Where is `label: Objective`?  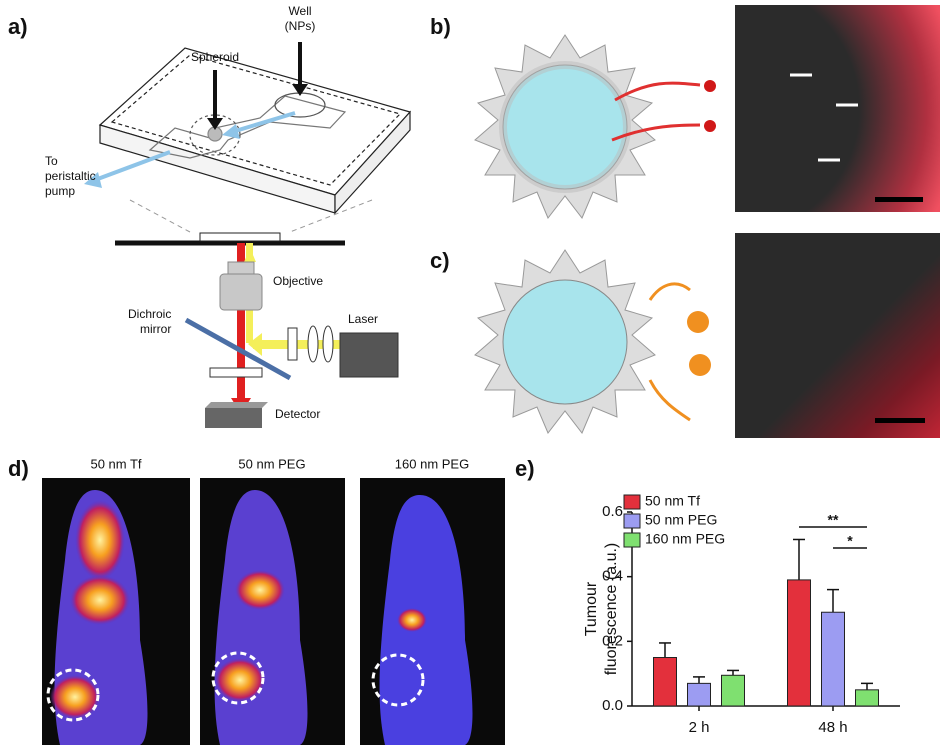
label: Objective is located at coordinates (298, 281).